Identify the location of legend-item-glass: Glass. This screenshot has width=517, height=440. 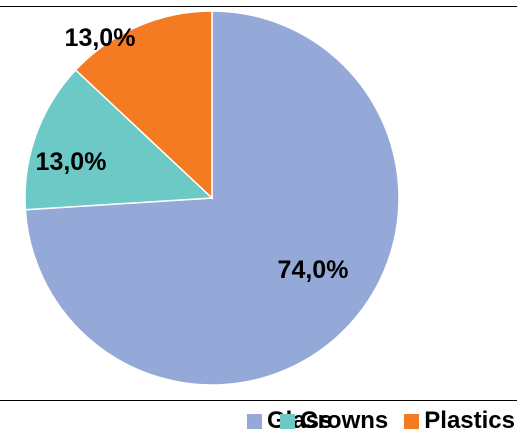
(289, 421).